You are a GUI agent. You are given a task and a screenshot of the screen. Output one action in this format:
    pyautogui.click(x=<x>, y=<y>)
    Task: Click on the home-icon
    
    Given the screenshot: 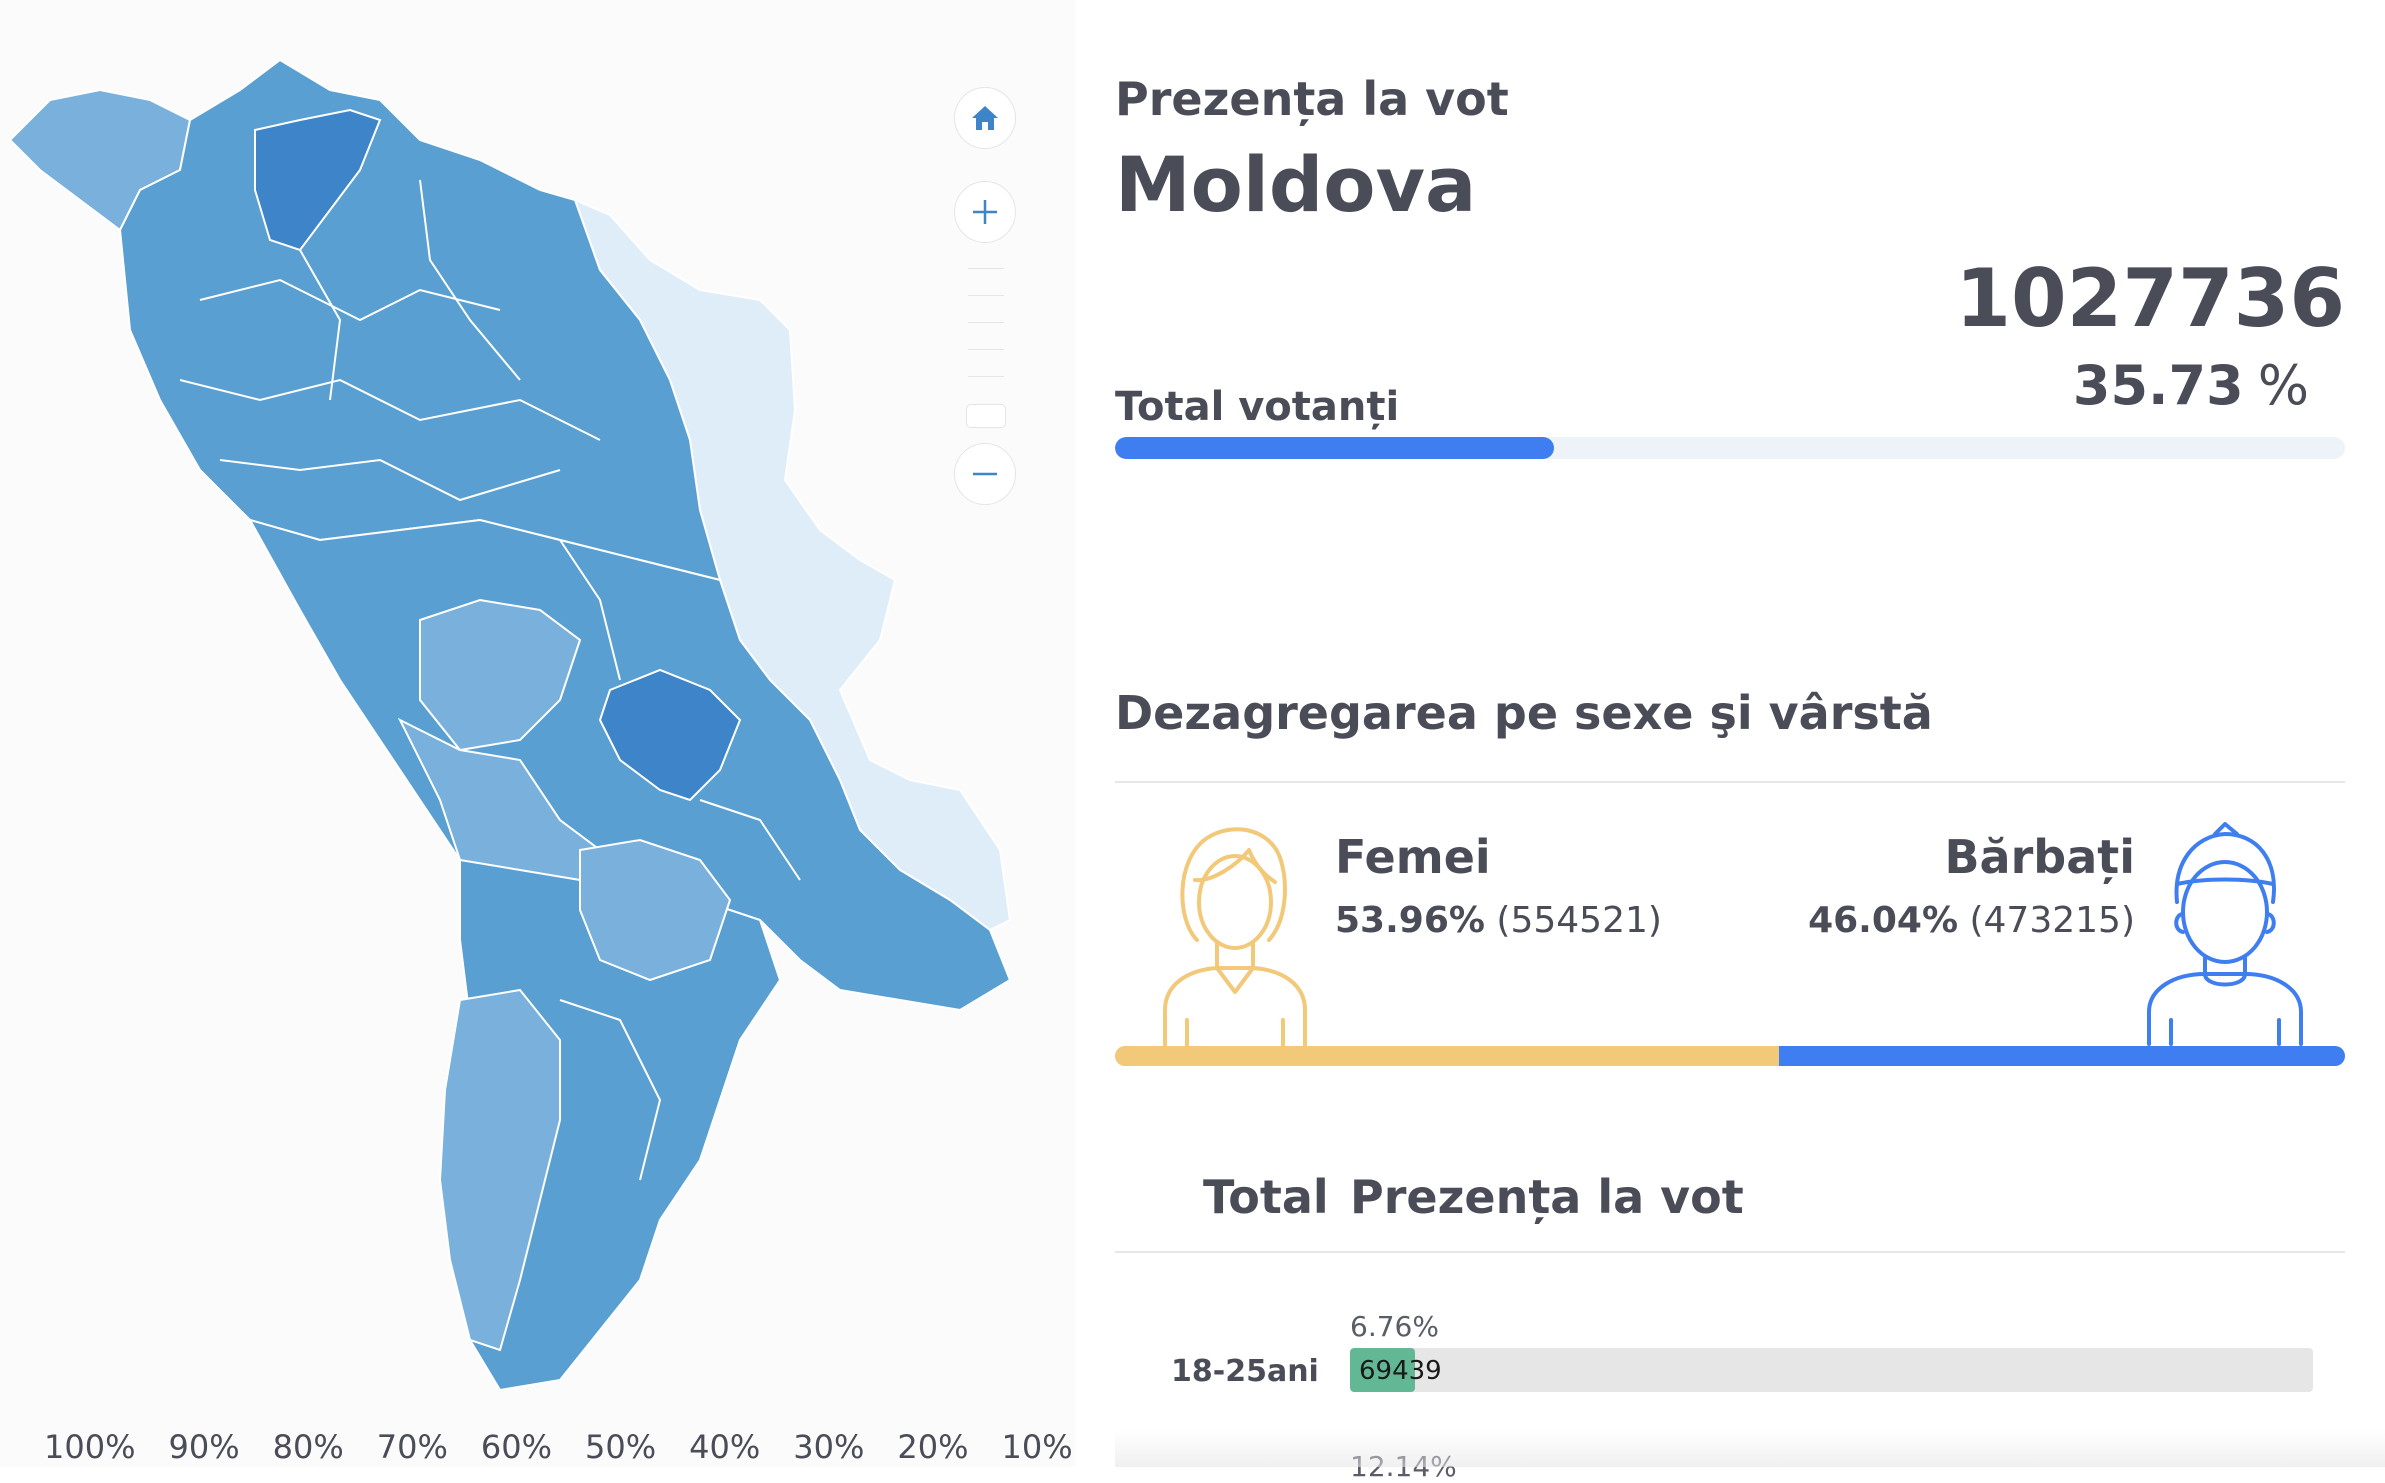 What is the action you would take?
    pyautogui.click(x=985, y=118)
    